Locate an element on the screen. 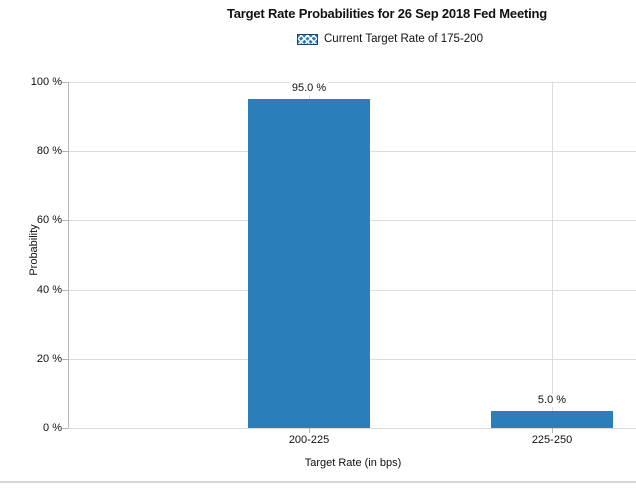 The width and height of the screenshot is (636, 488). category-gridline is located at coordinates (552, 255).